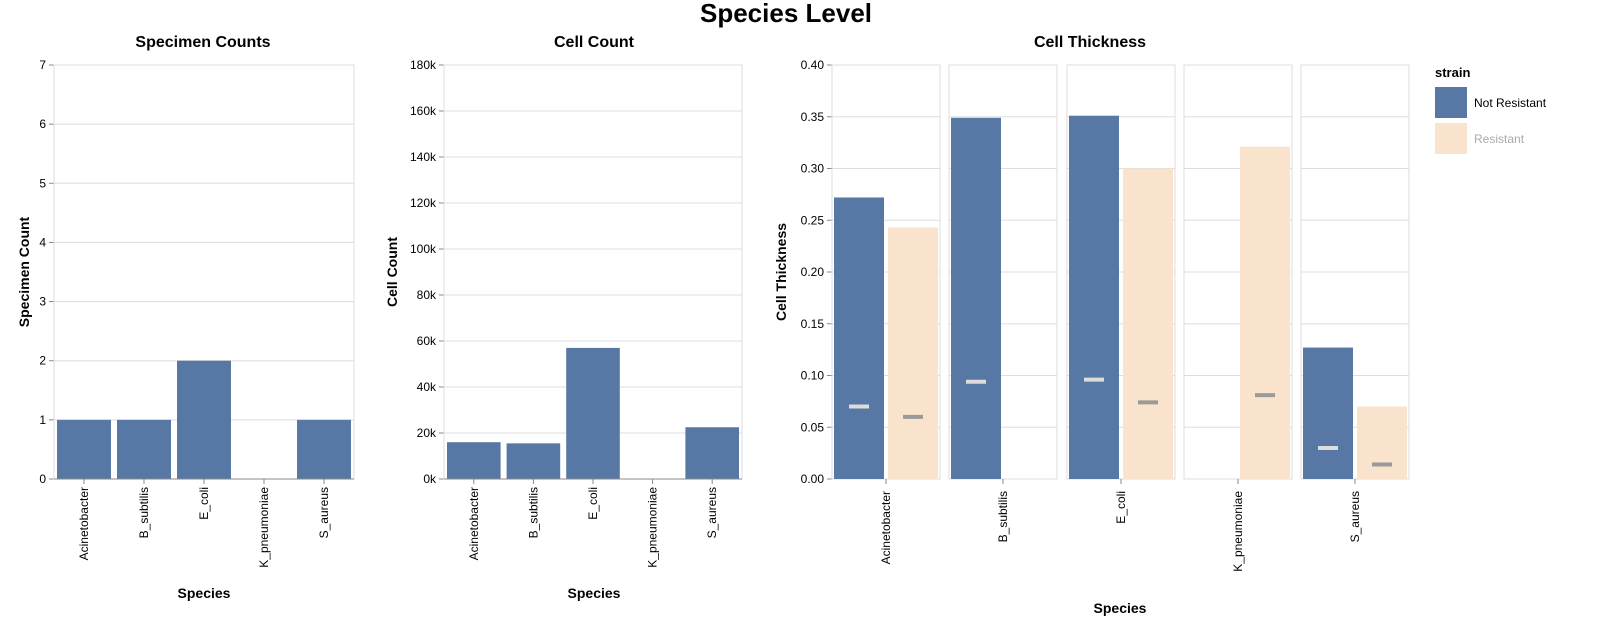 The width and height of the screenshot is (1600, 639). I want to click on specimen-counts-y-tick-label: 3, so click(42, 302).